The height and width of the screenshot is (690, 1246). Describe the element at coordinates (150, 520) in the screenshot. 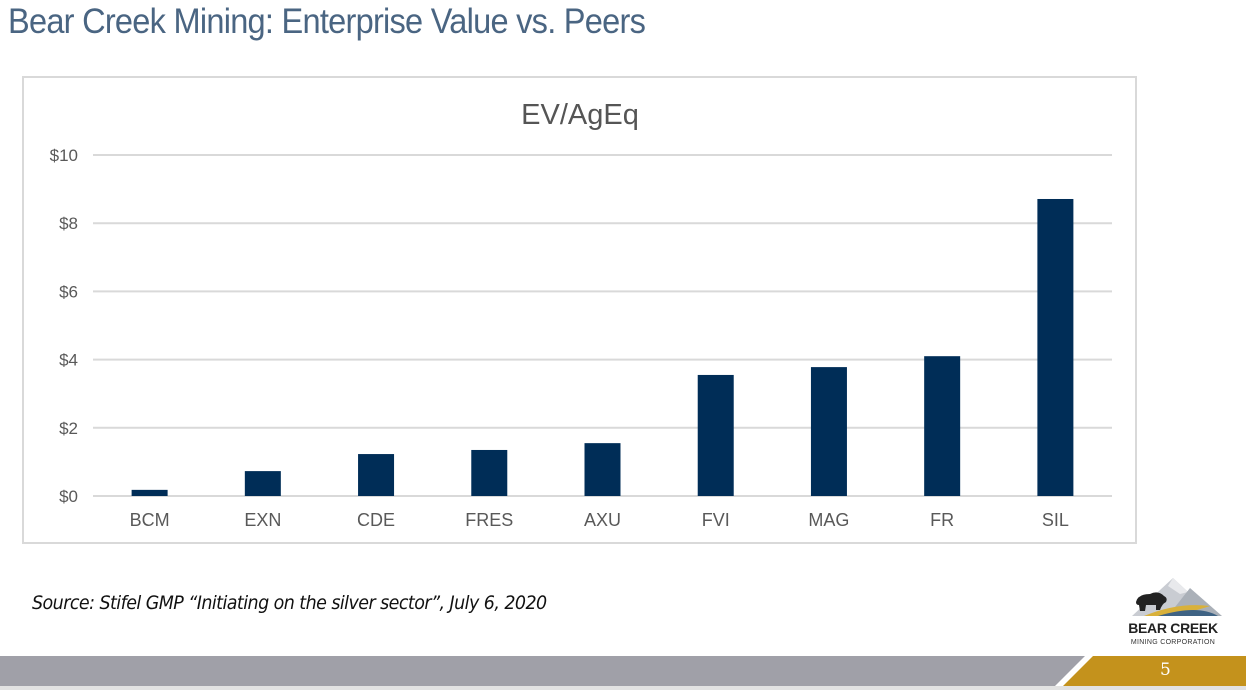

I see `x-tick-label: BCM` at that location.